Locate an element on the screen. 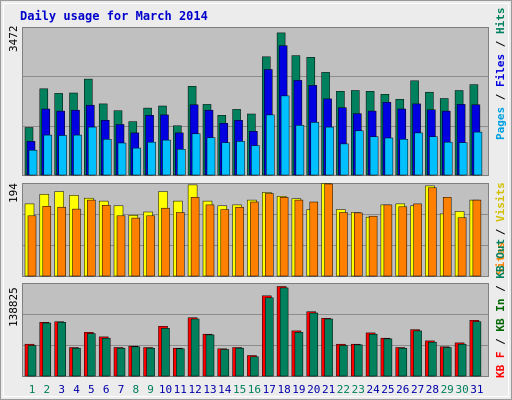  legend-sites: Sites is located at coordinates (500, 258).